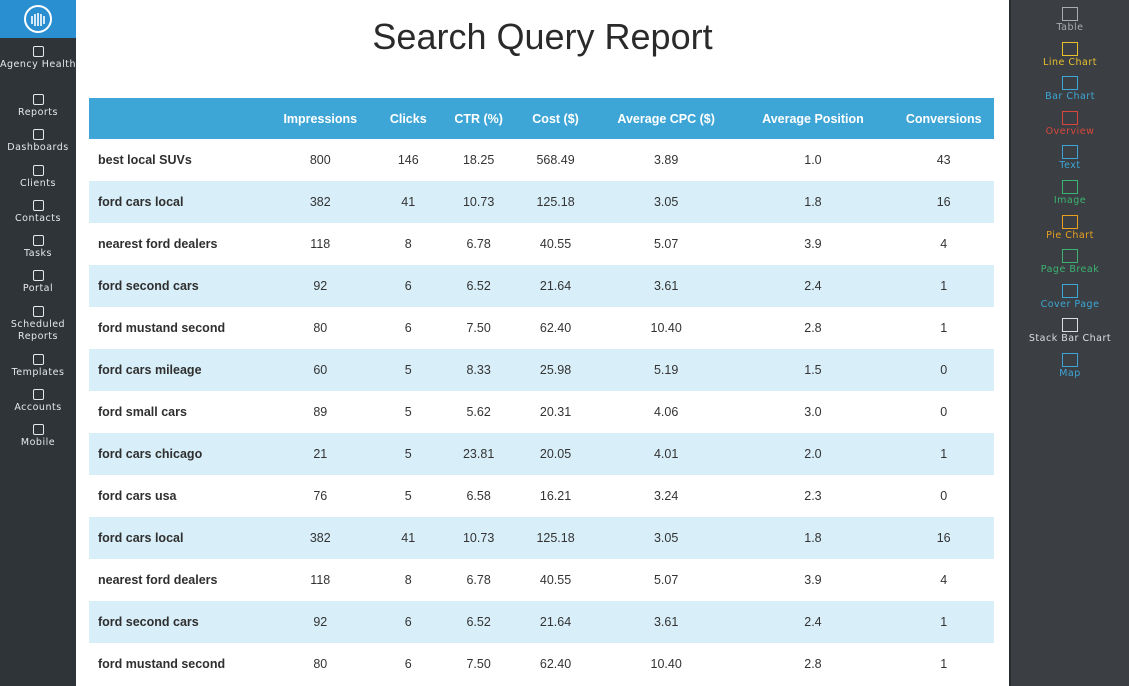 The image size is (1129, 686). I want to click on nav-label: Mobile, so click(38, 443).